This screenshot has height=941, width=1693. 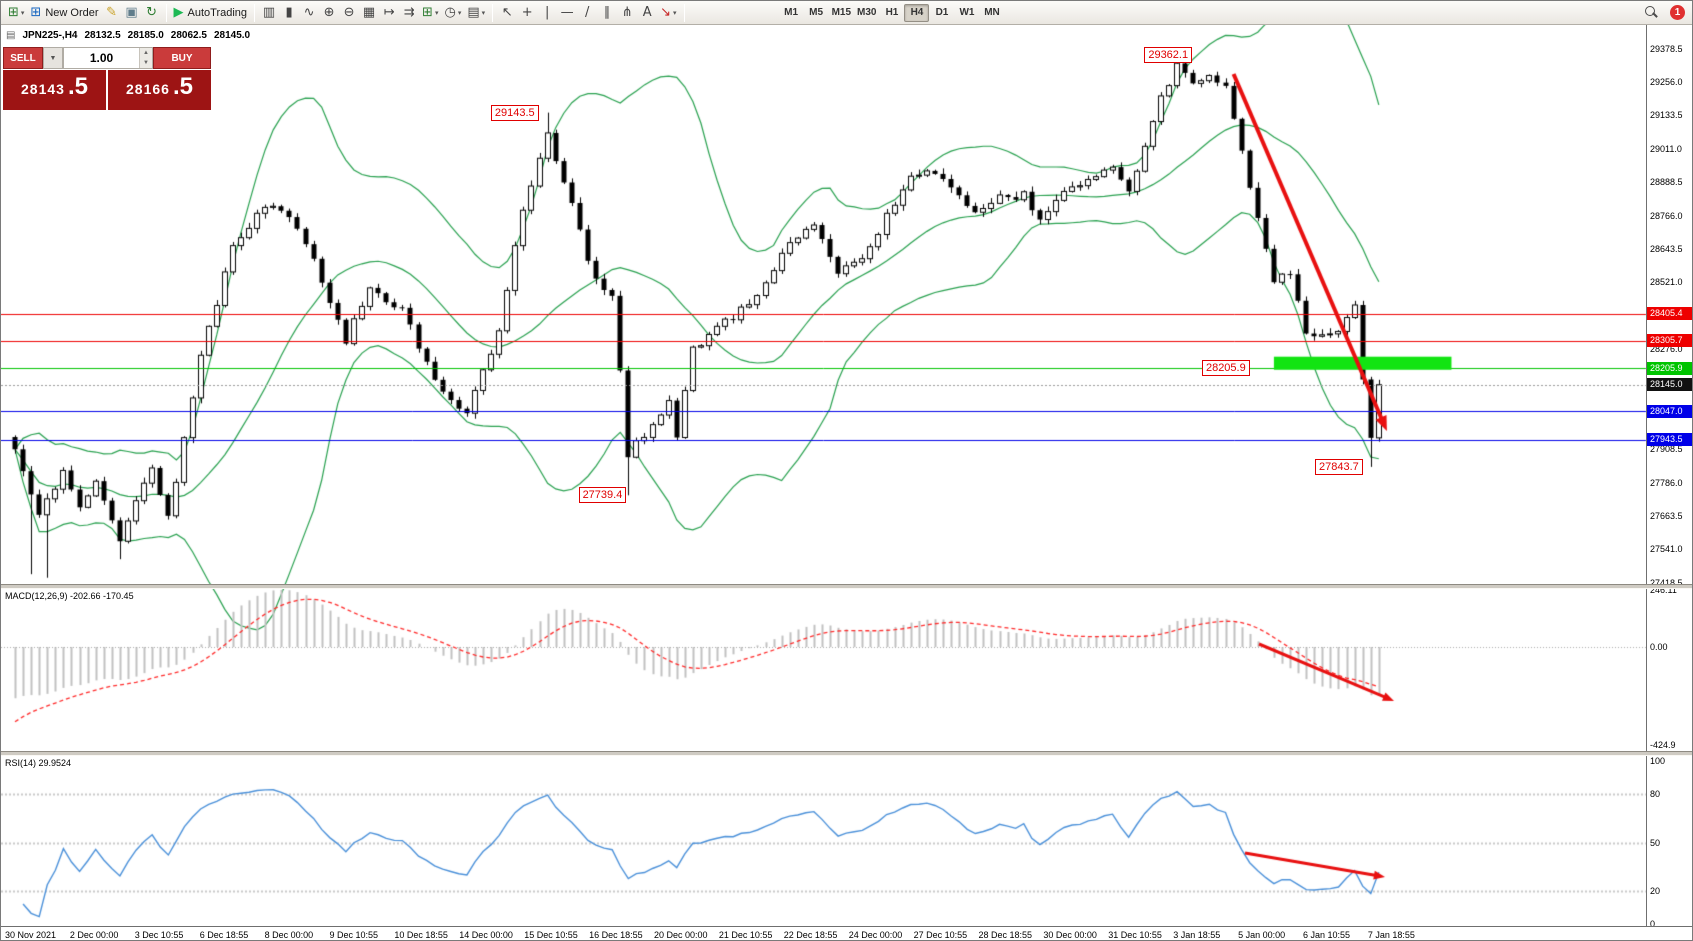 What do you see at coordinates (1653, 924) in the screenshot?
I see `rsi-axis-value: 0` at bounding box center [1653, 924].